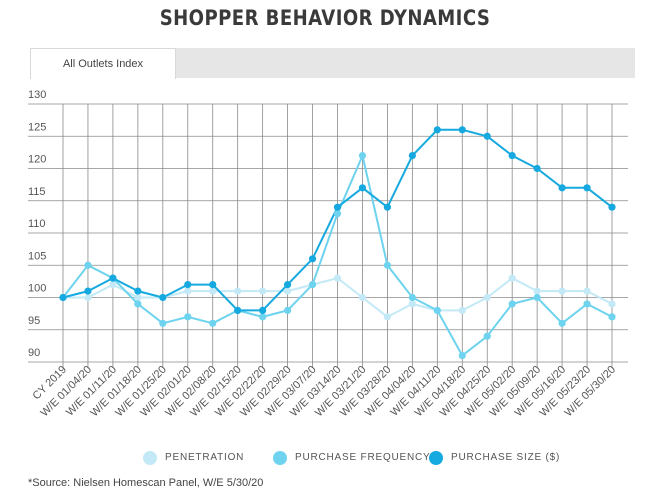  I want to click on legend-label: PURCHASE FREQUENCY, so click(363, 457).